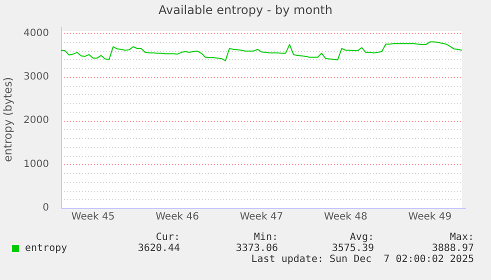  Describe the element at coordinates (36, 33) in the screenshot. I see `y-tick-label: 4000` at that location.